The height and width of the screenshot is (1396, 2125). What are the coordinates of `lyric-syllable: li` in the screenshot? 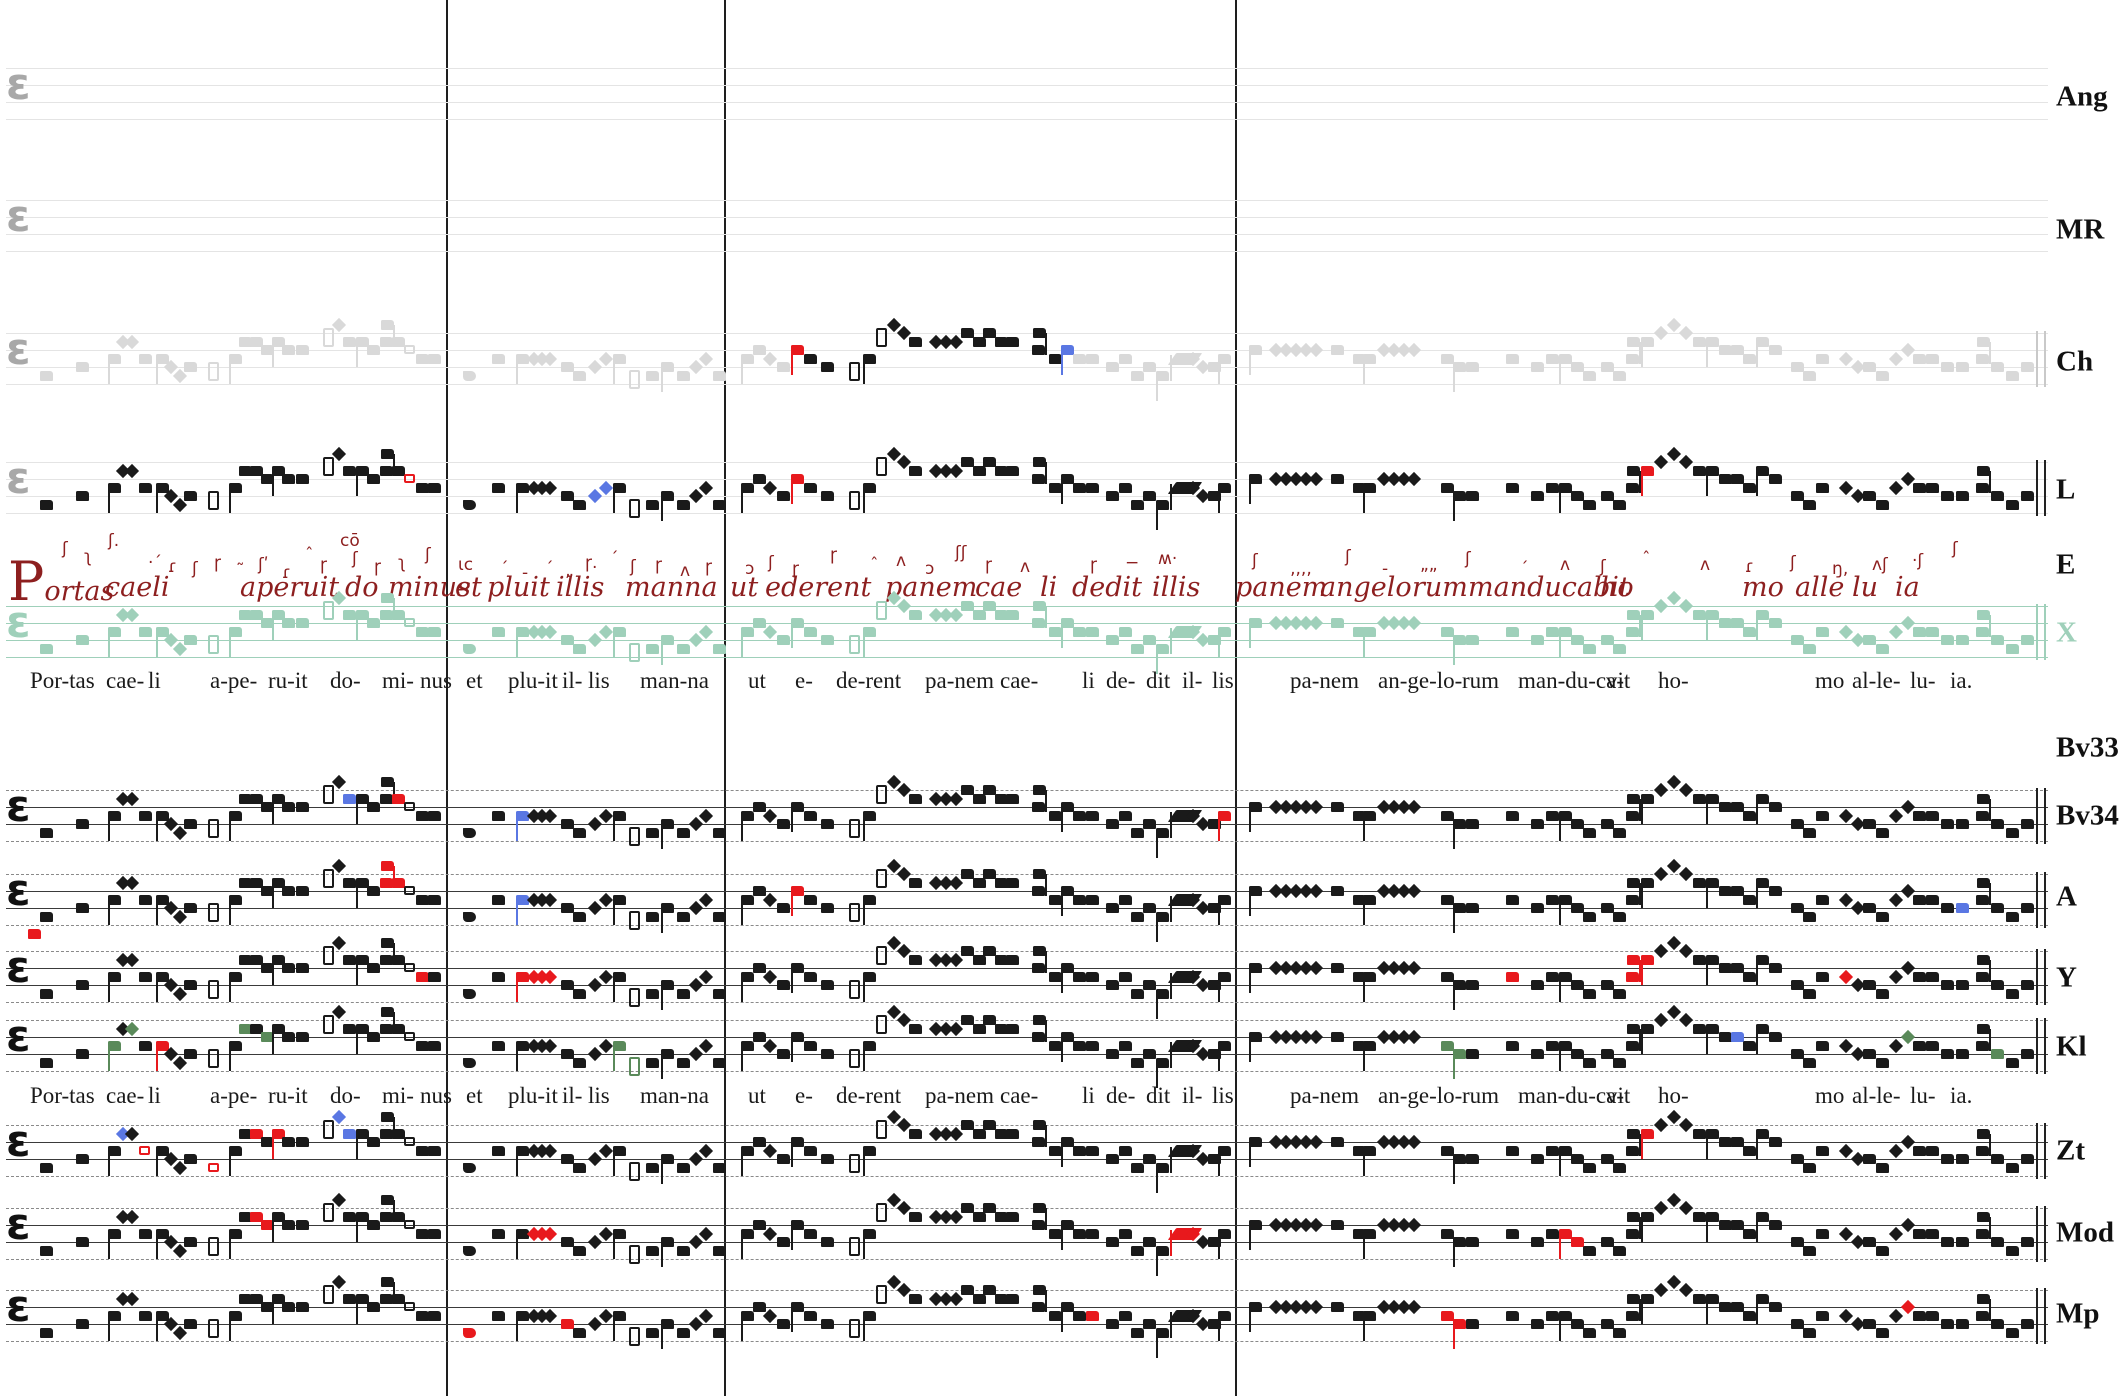 It's located at (154, 1095).